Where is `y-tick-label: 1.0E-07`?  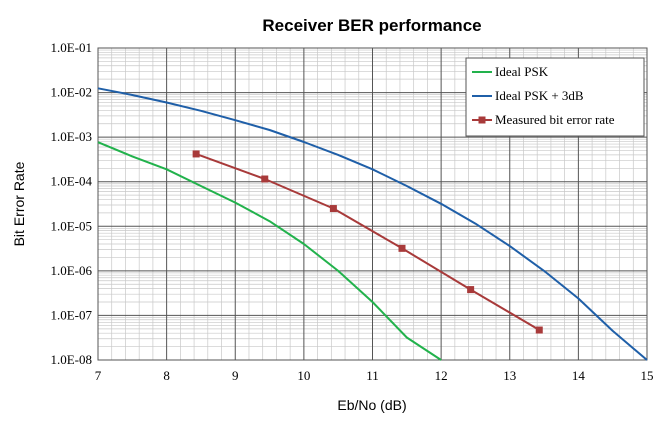 y-tick-label: 1.0E-07 is located at coordinates (71, 314).